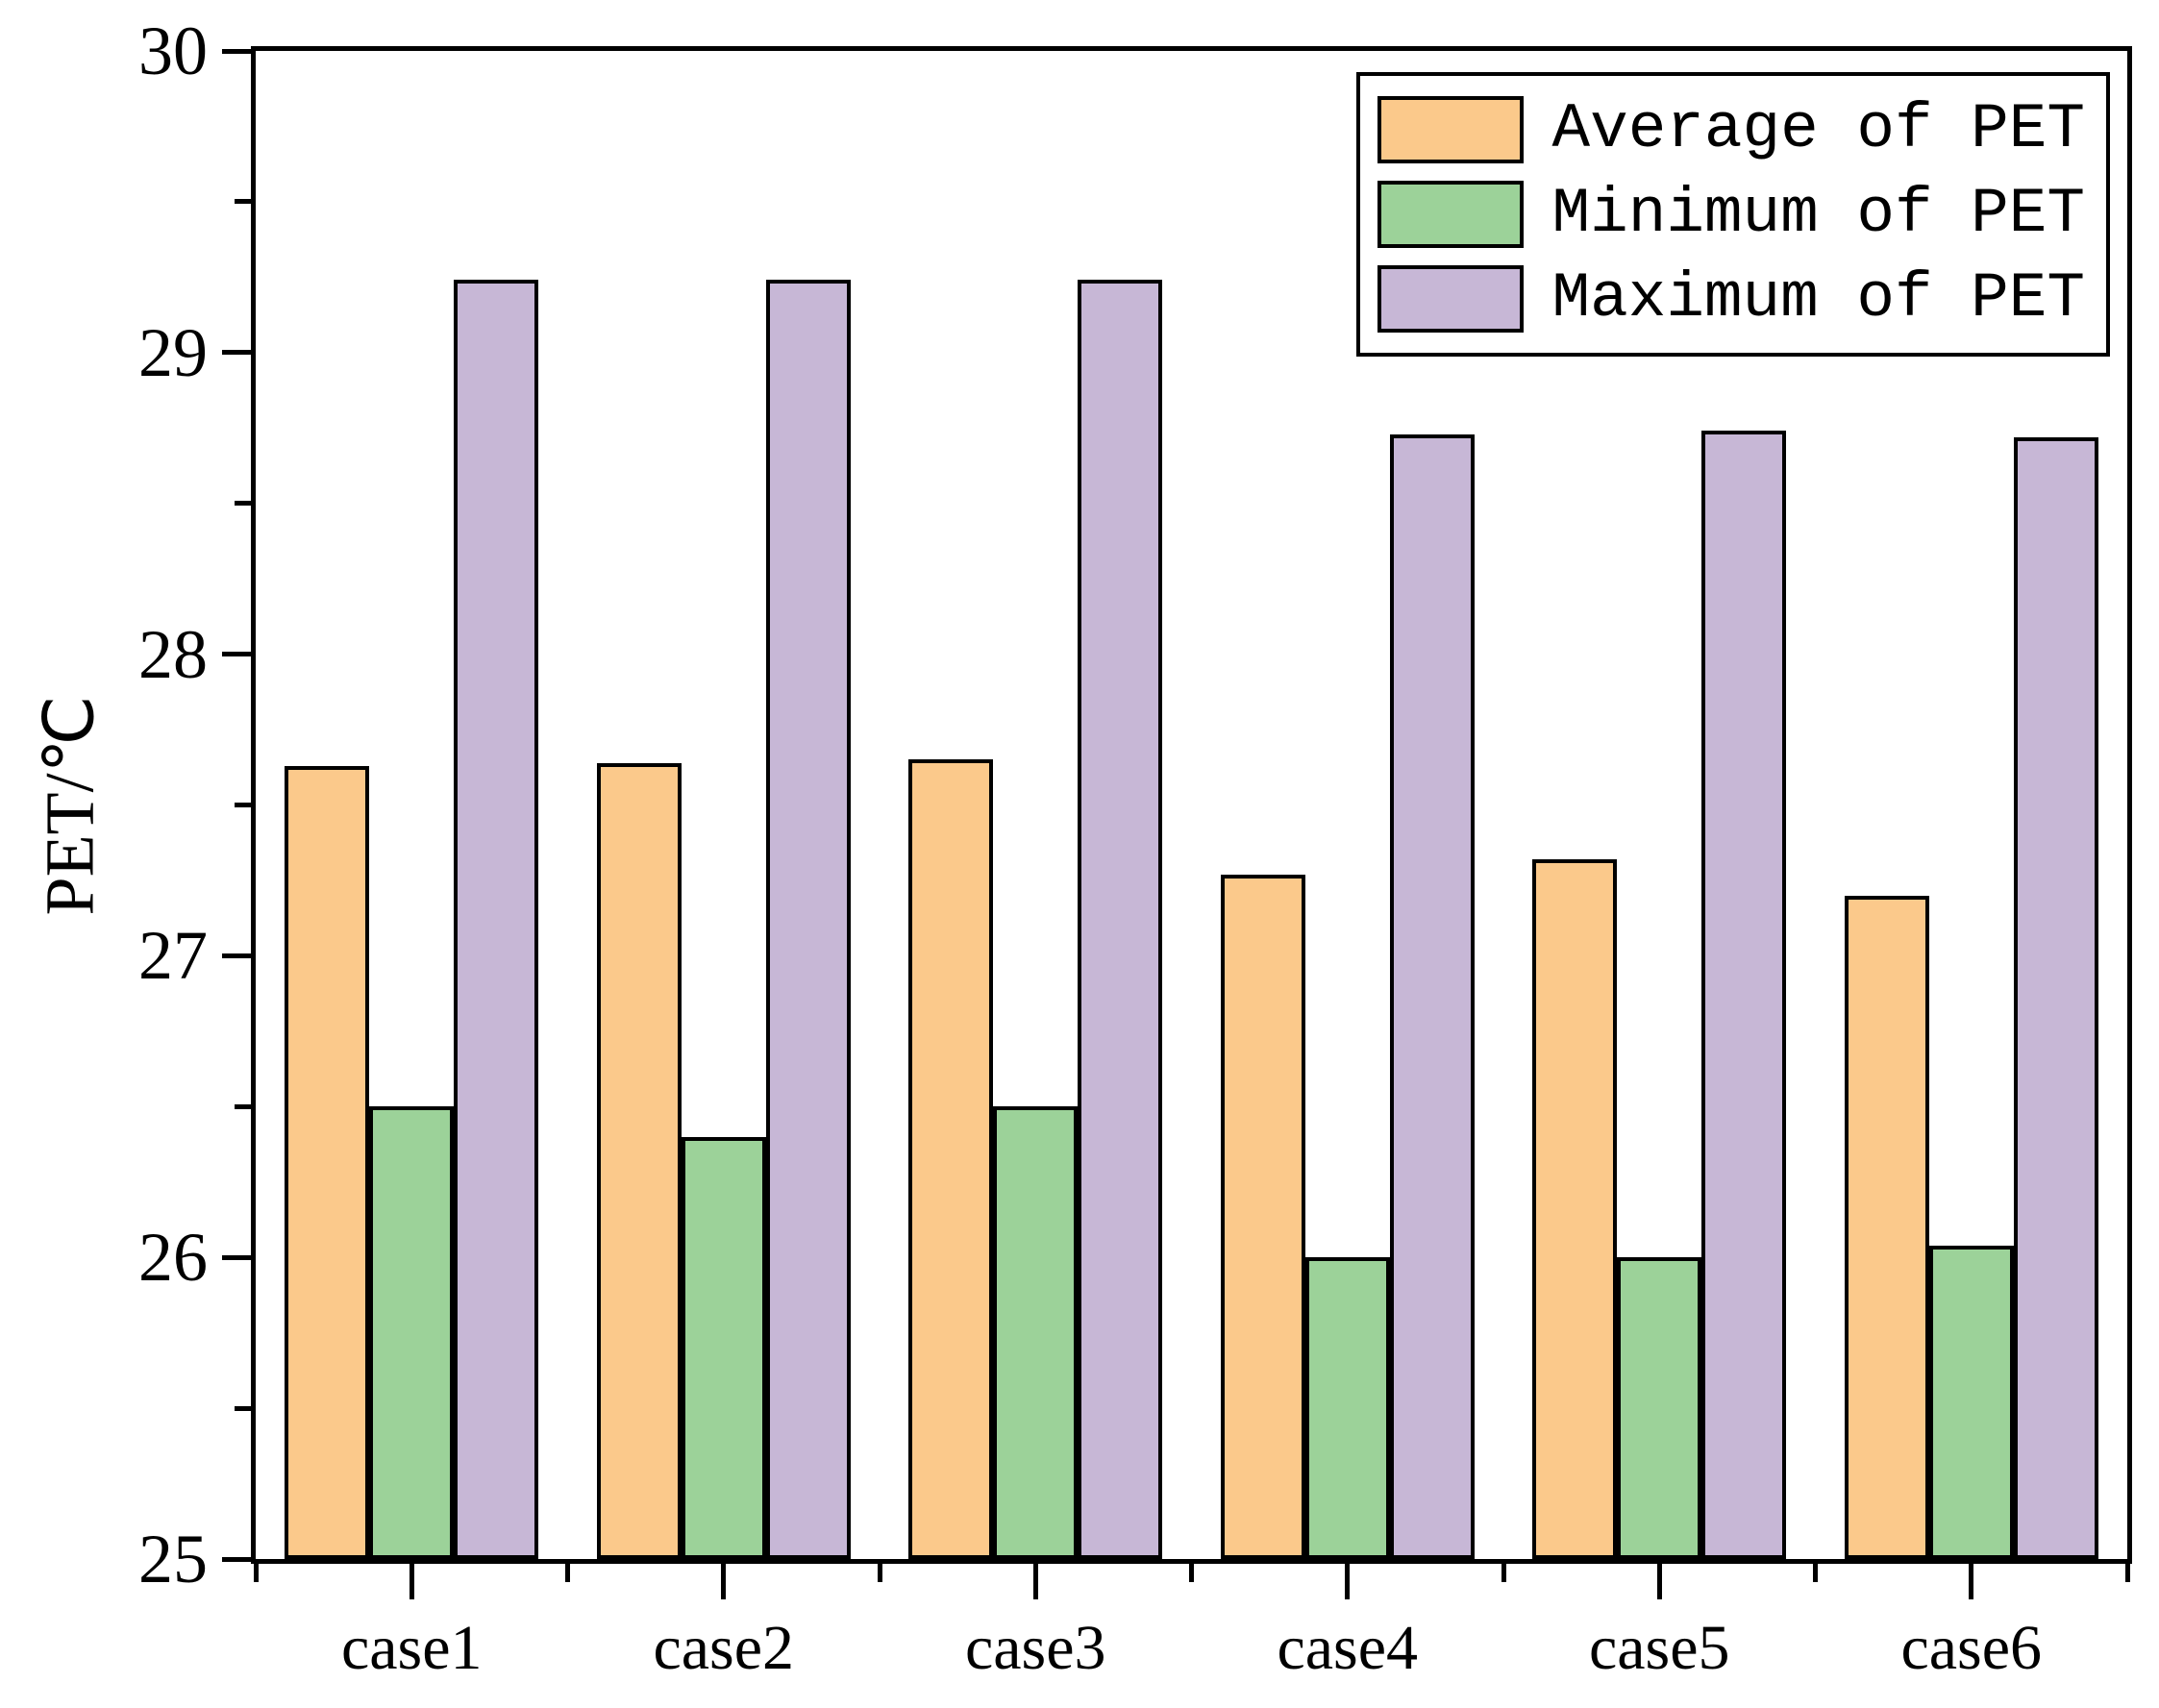 Image resolution: width=2159 pixels, height=1708 pixels. What do you see at coordinates (1450, 299) in the screenshot?
I see `legend-swatch-maximum` at bounding box center [1450, 299].